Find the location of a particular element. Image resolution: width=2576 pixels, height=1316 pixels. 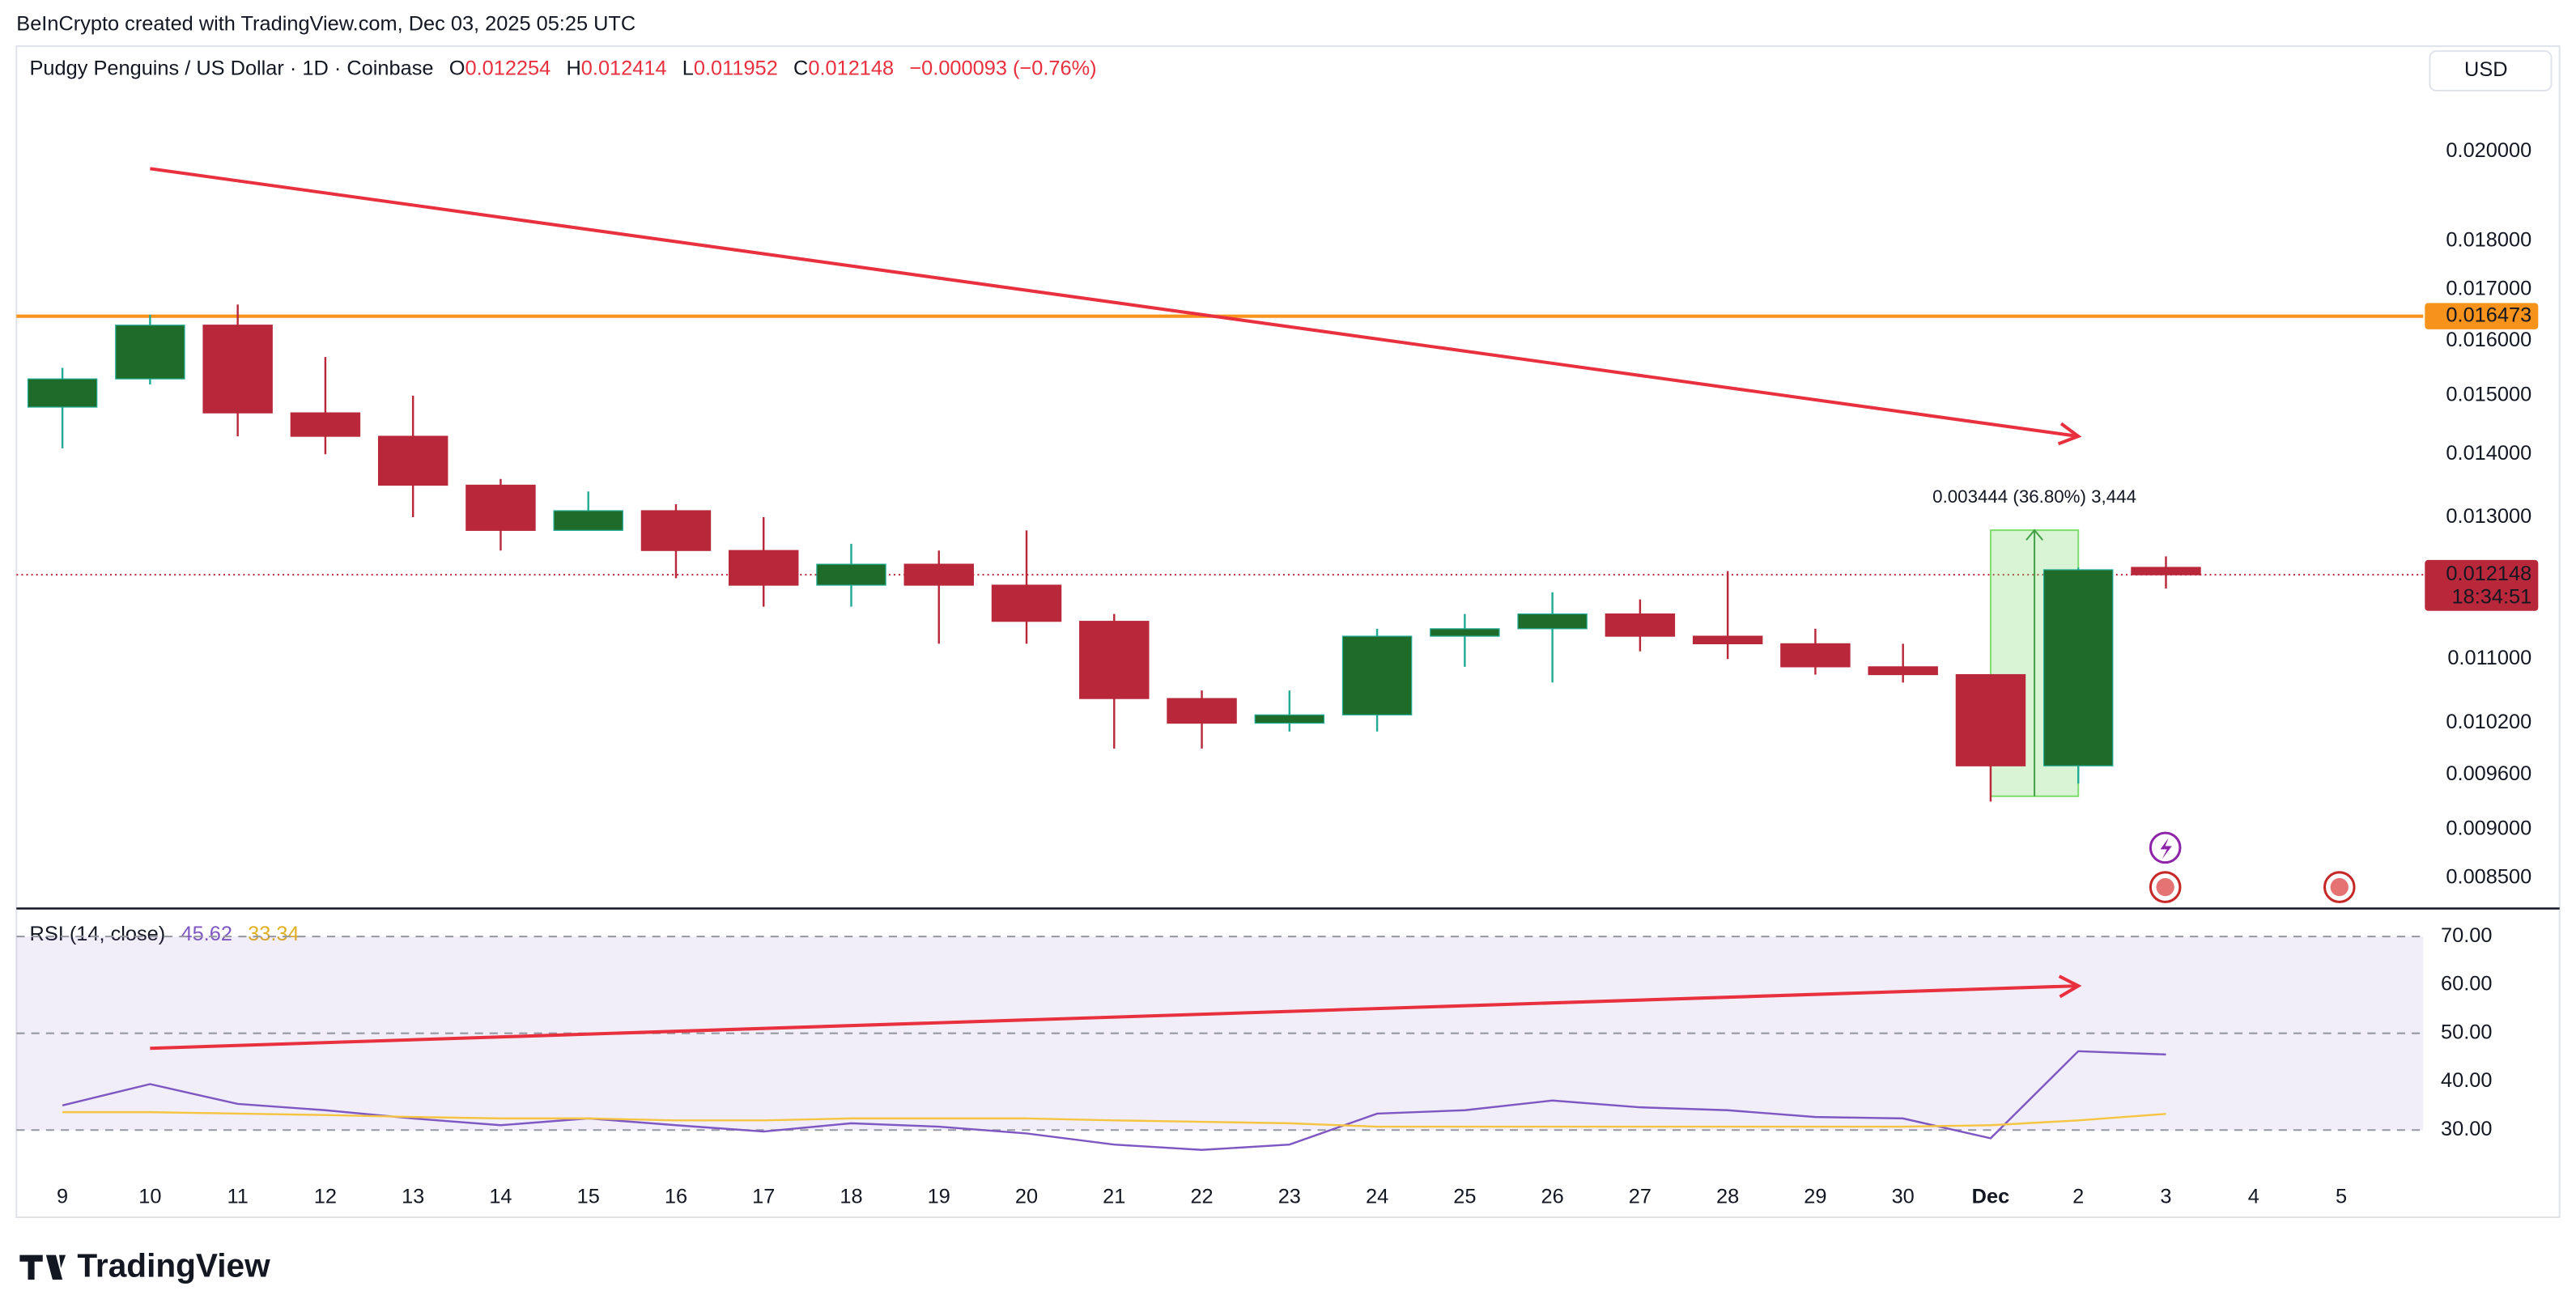

x-tick-label: 15 is located at coordinates (588, 1196).